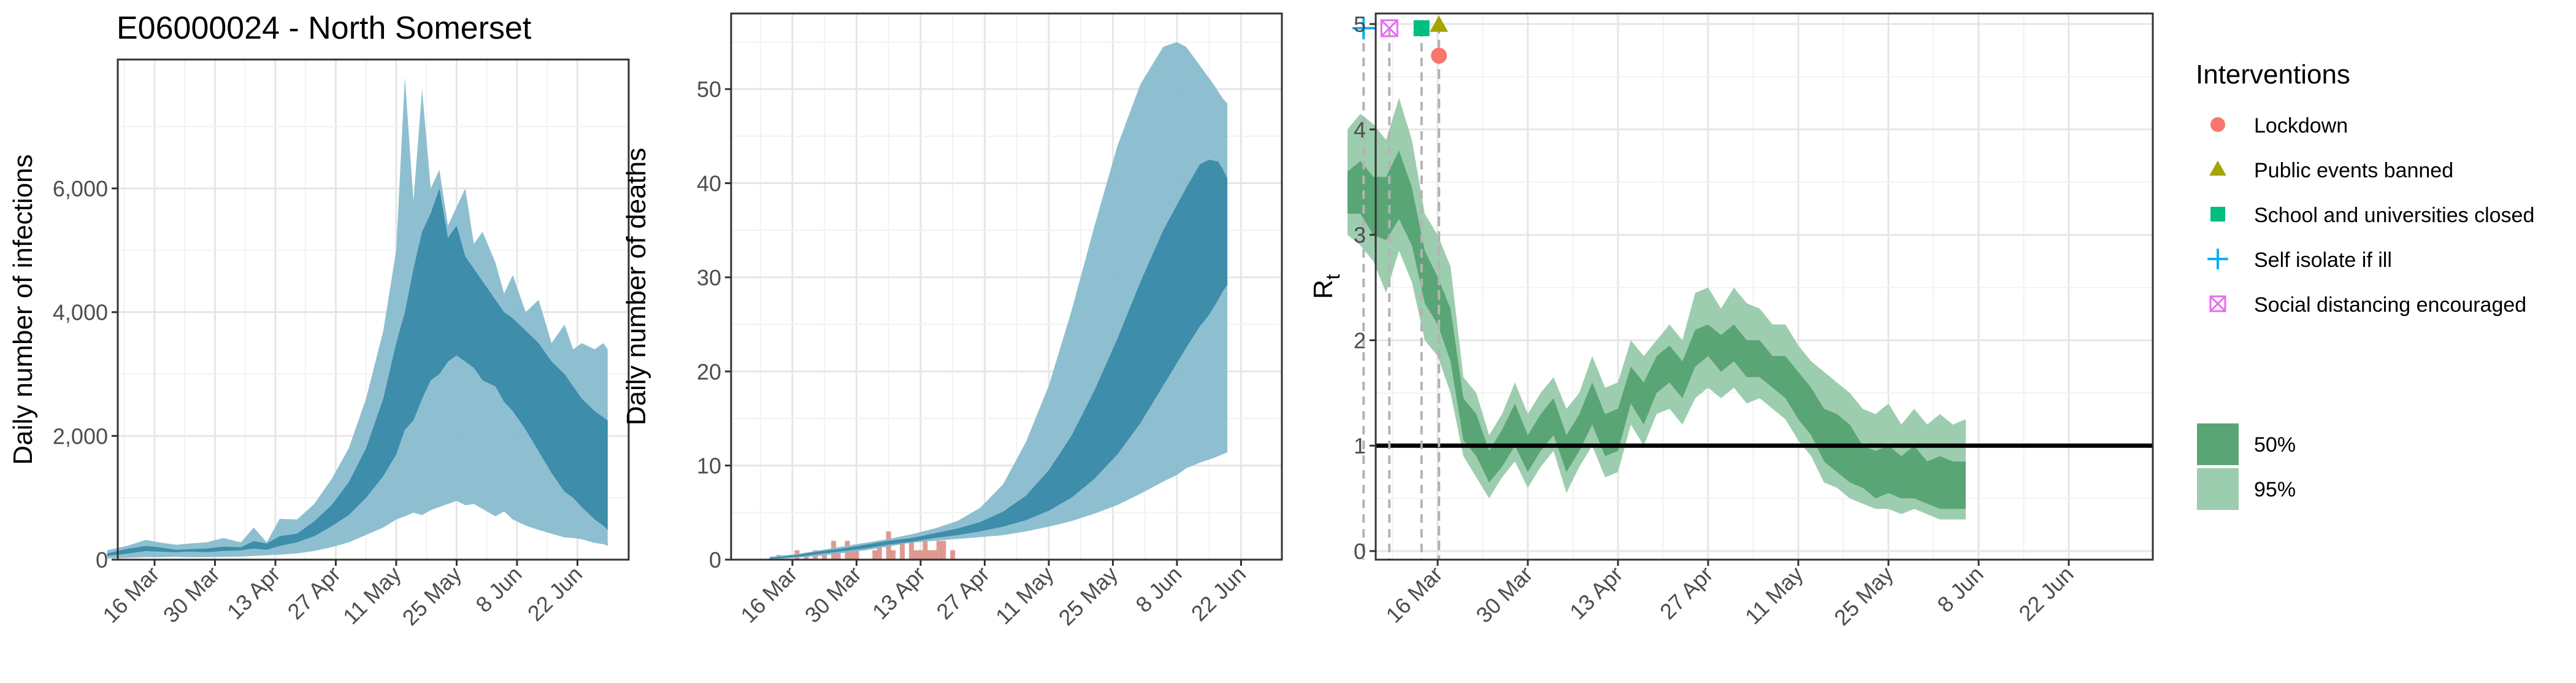  What do you see at coordinates (636, 286) in the screenshot?
I see `y-axis-title: Daily number of deaths` at bounding box center [636, 286].